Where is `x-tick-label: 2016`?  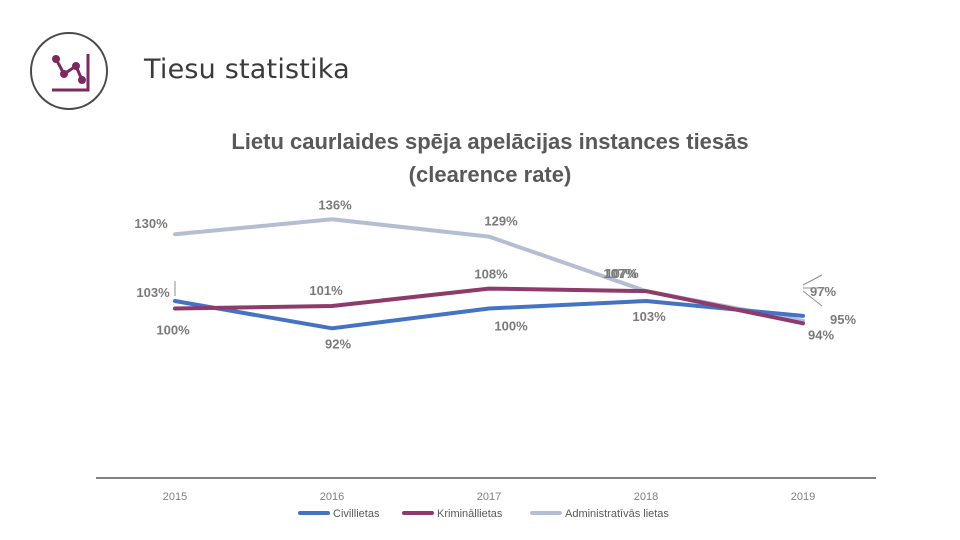 x-tick-label: 2016 is located at coordinates (332, 497).